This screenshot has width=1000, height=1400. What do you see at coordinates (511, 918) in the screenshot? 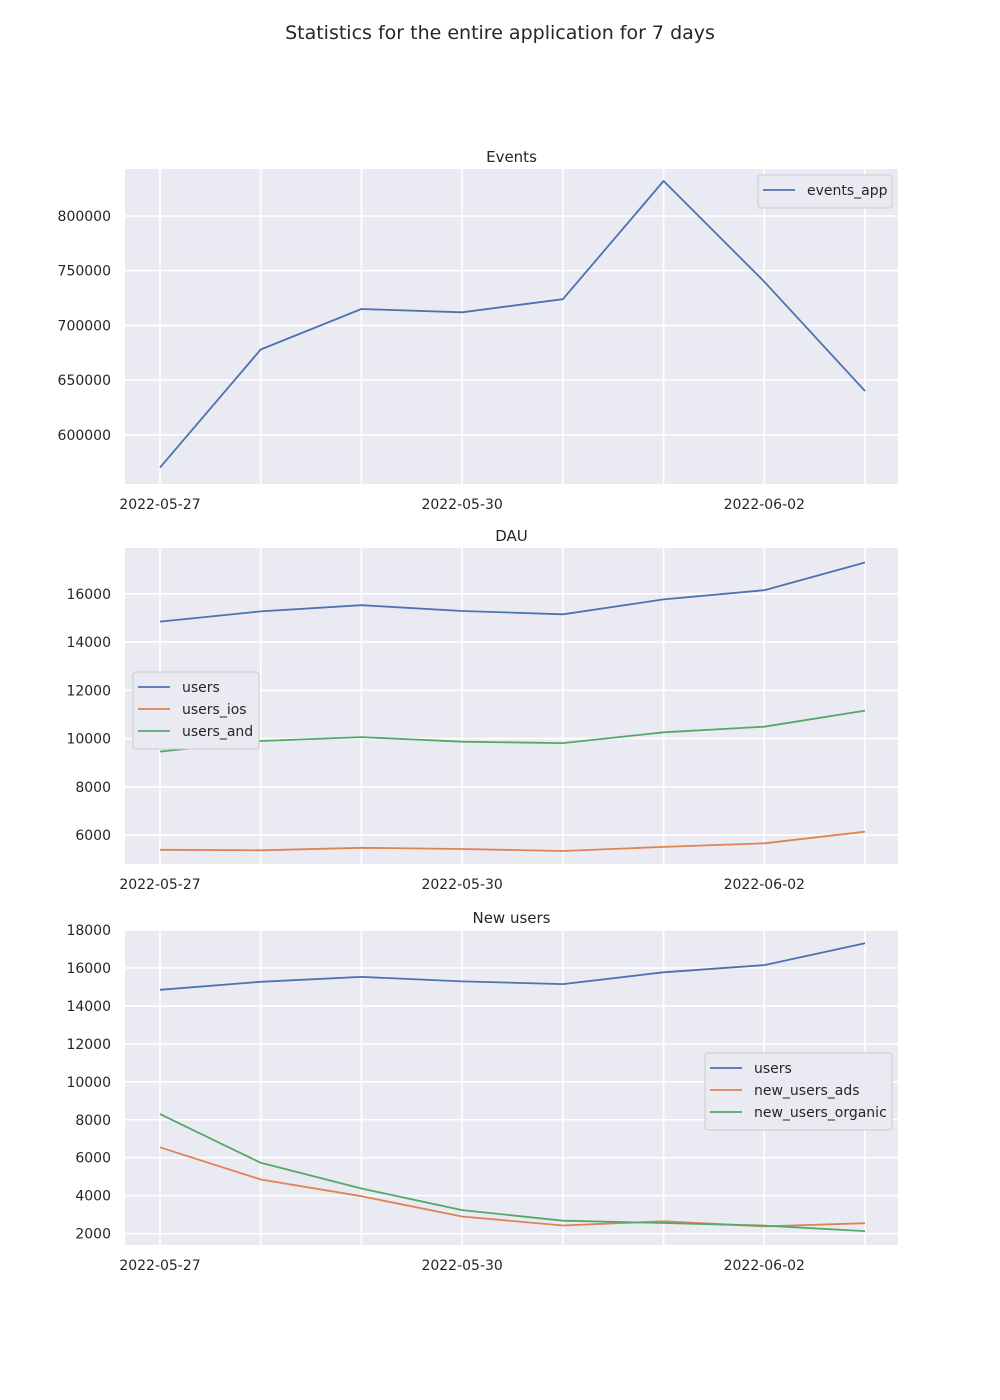
I see `chart-title: New users` at bounding box center [511, 918].